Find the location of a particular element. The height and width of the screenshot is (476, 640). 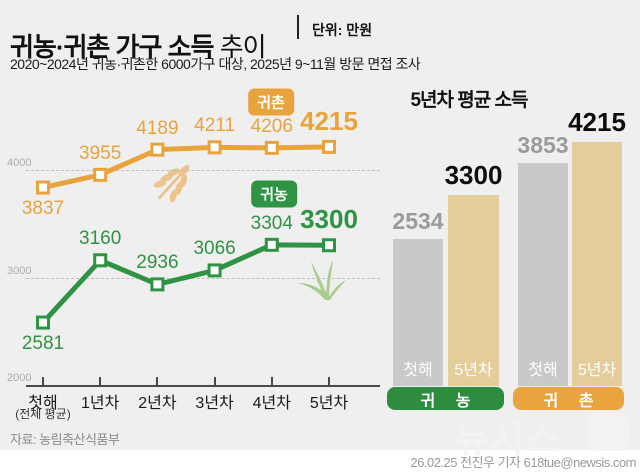

bar-귀촌-첫해: 첫해 is located at coordinates (543, 274).